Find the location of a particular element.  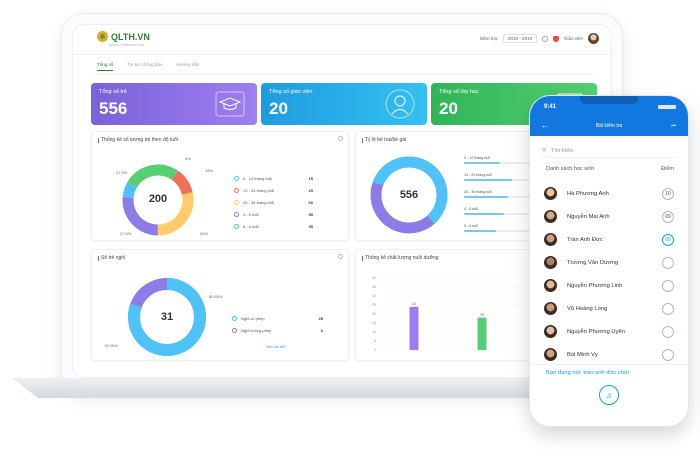

stat-value: 556 is located at coordinates (113, 108).